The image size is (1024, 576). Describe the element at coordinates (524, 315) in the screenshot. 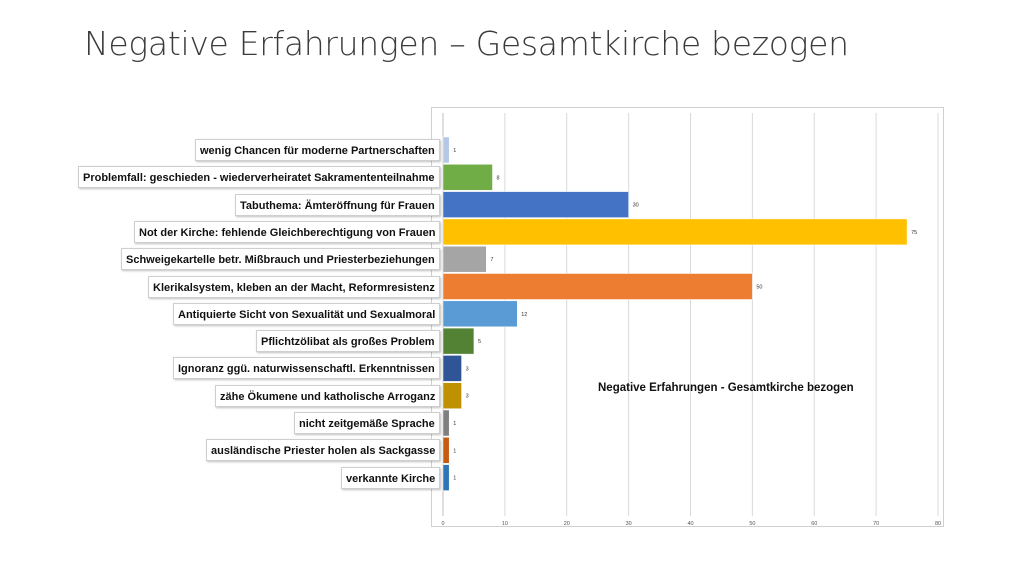

I see `data-label: 12` at that location.